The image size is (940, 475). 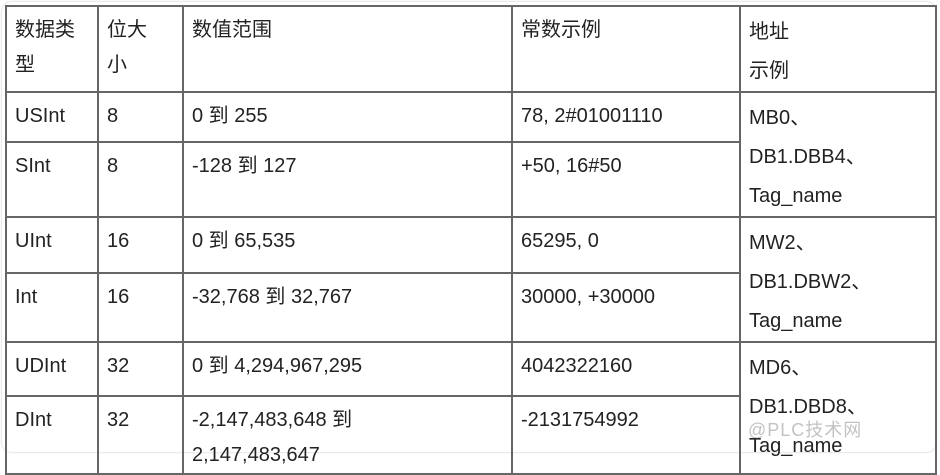 What do you see at coordinates (347, 117) in the screenshot?
I see `cell-range: 0 到 255` at bounding box center [347, 117].